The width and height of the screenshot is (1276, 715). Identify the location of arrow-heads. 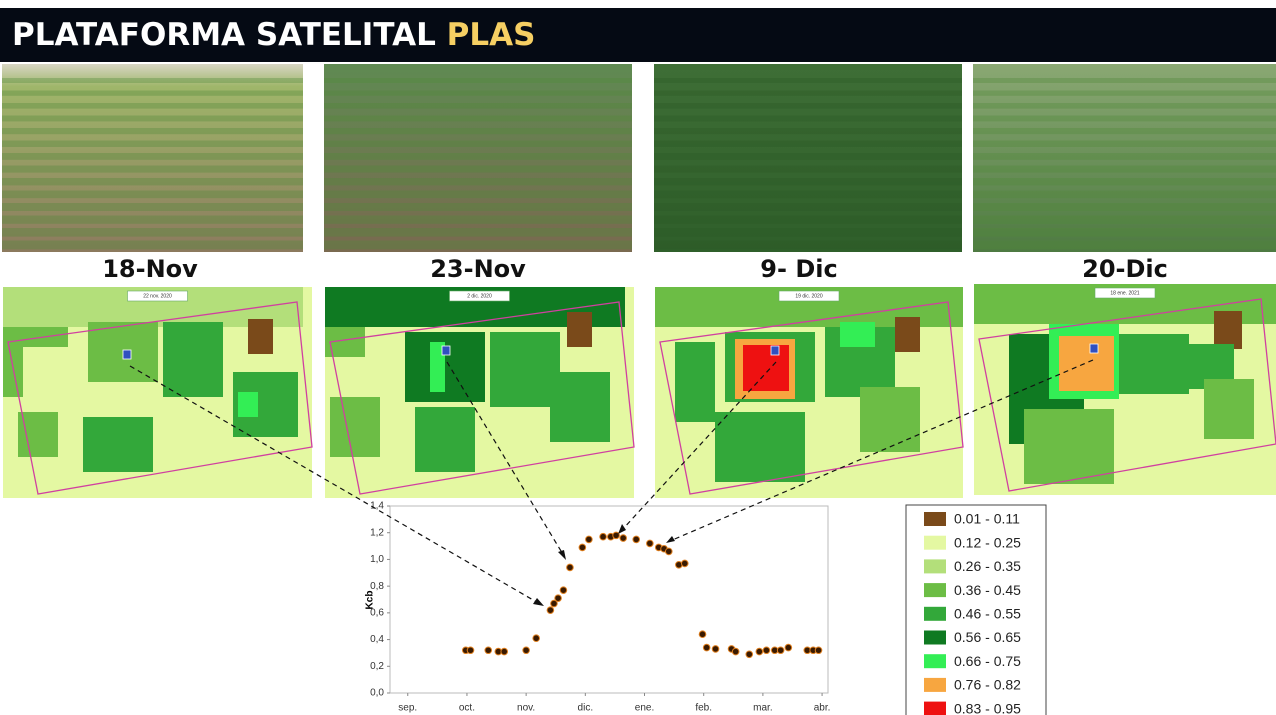
(604, 565).